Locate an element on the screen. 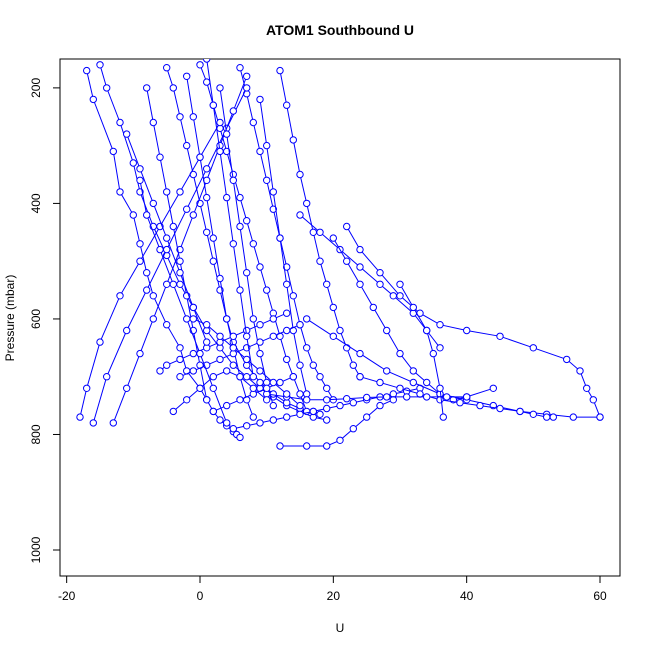  x-tick-label: 40 is located at coordinates (467, 596).